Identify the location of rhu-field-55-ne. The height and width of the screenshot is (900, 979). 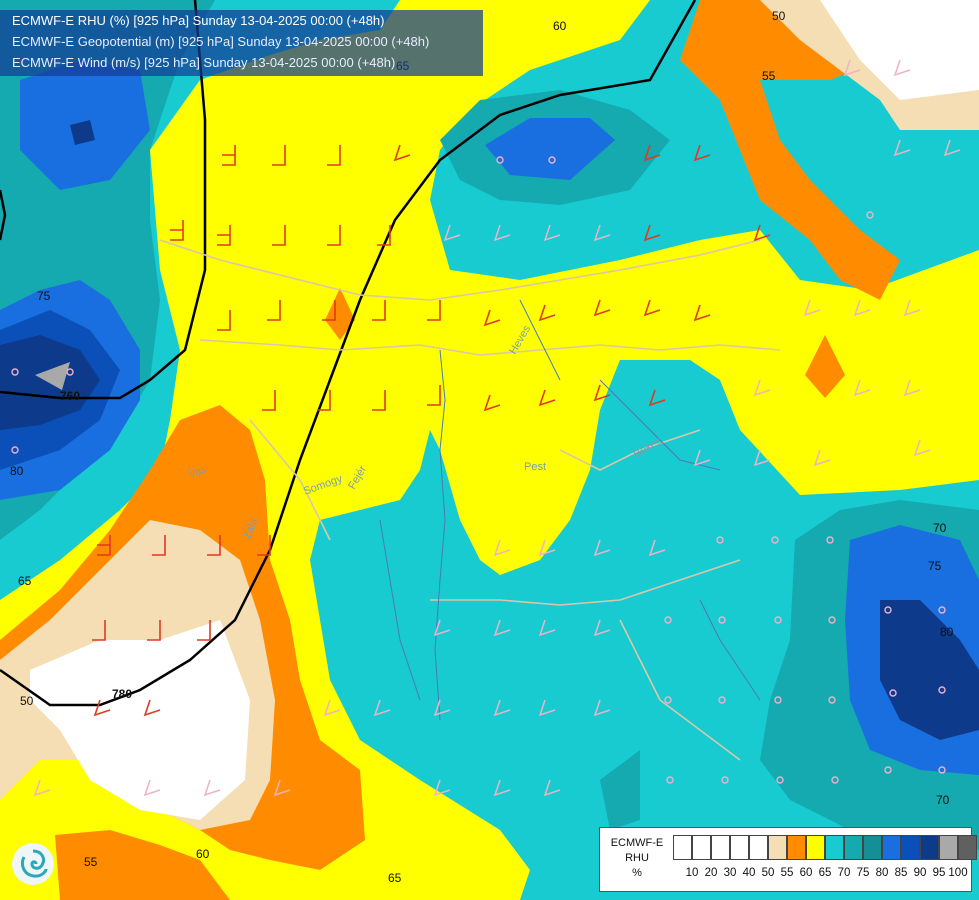
(790, 150).